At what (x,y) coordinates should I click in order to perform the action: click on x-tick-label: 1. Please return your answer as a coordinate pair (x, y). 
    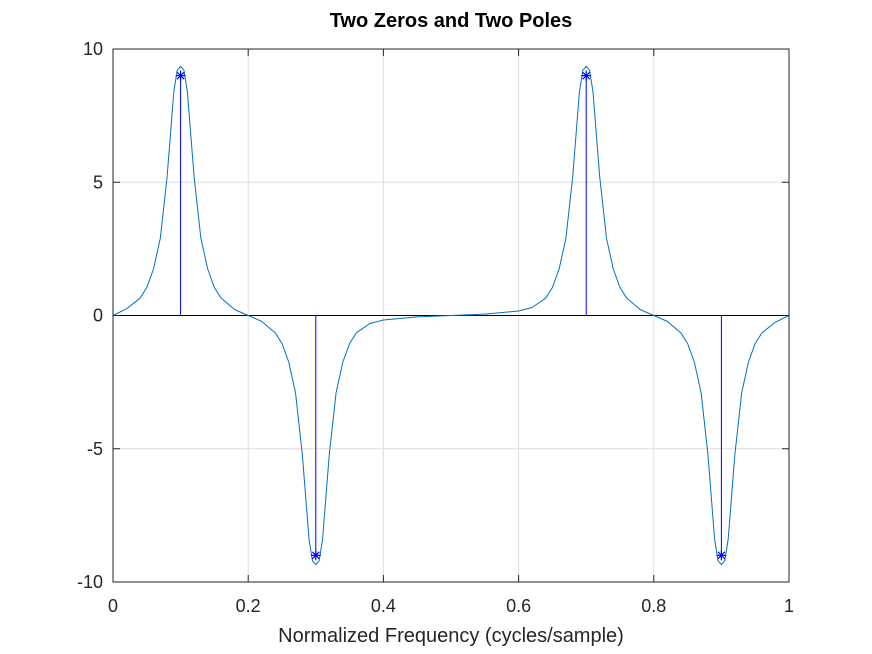
    Looking at the image, I should click on (789, 606).